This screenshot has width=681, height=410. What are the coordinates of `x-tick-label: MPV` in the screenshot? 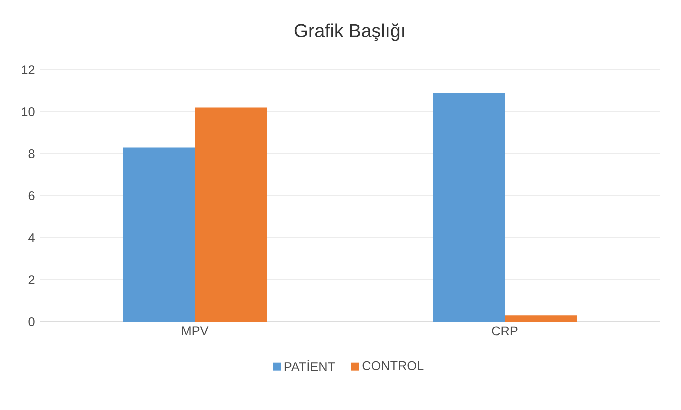 It's located at (195, 331).